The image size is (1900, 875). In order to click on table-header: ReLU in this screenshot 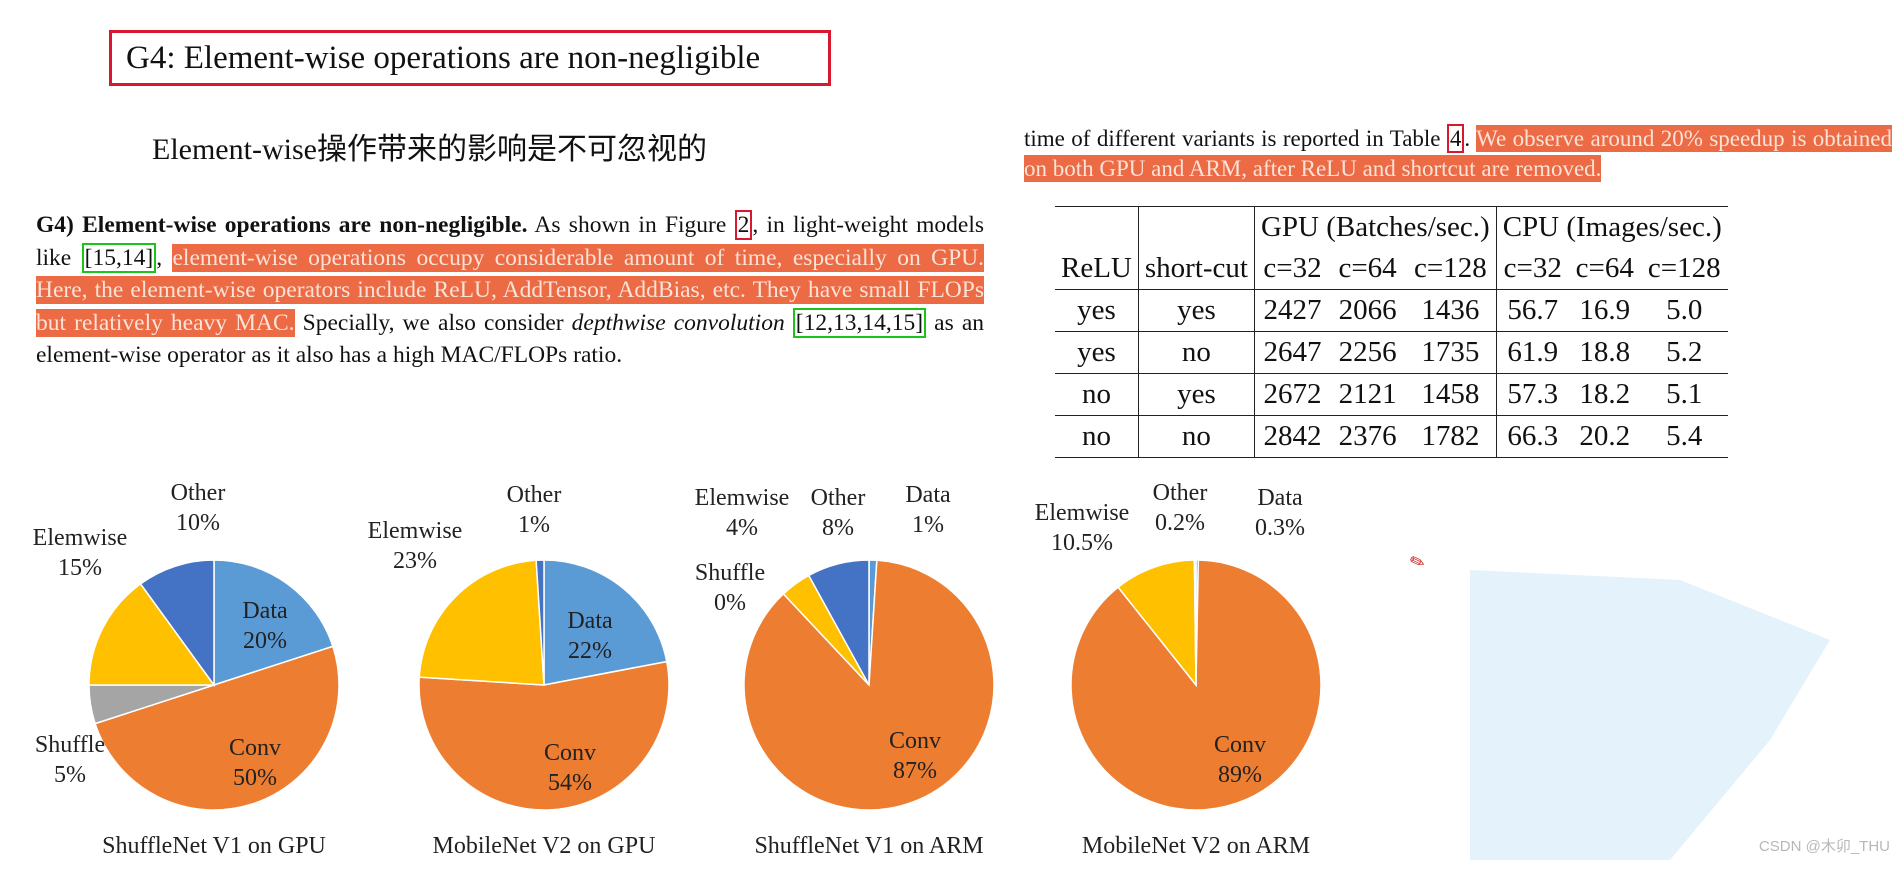, I will do `click(1096, 268)`.